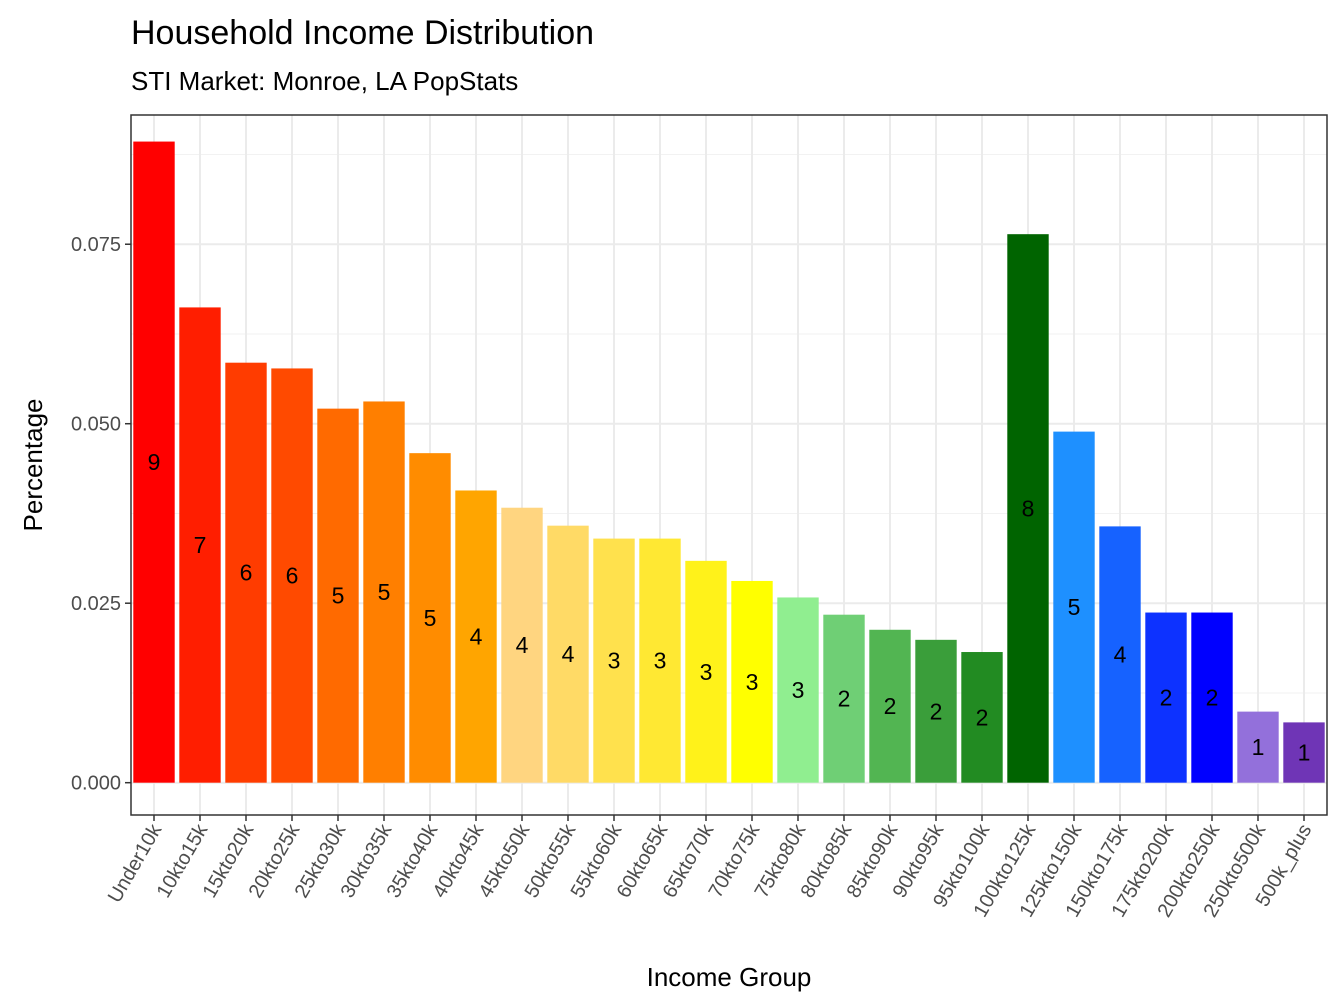  I want to click on bar-55kto60k, so click(614, 660).